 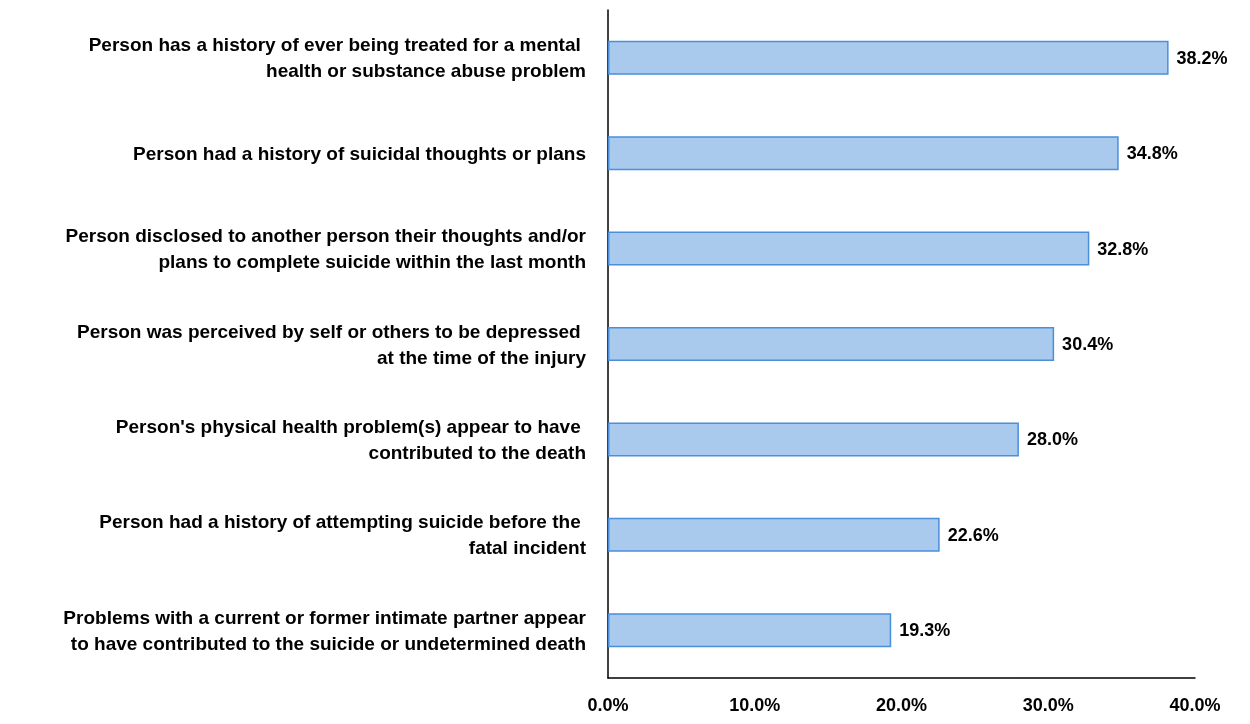 I want to click on x-tick-label: 20.0%, so click(x=901, y=705).